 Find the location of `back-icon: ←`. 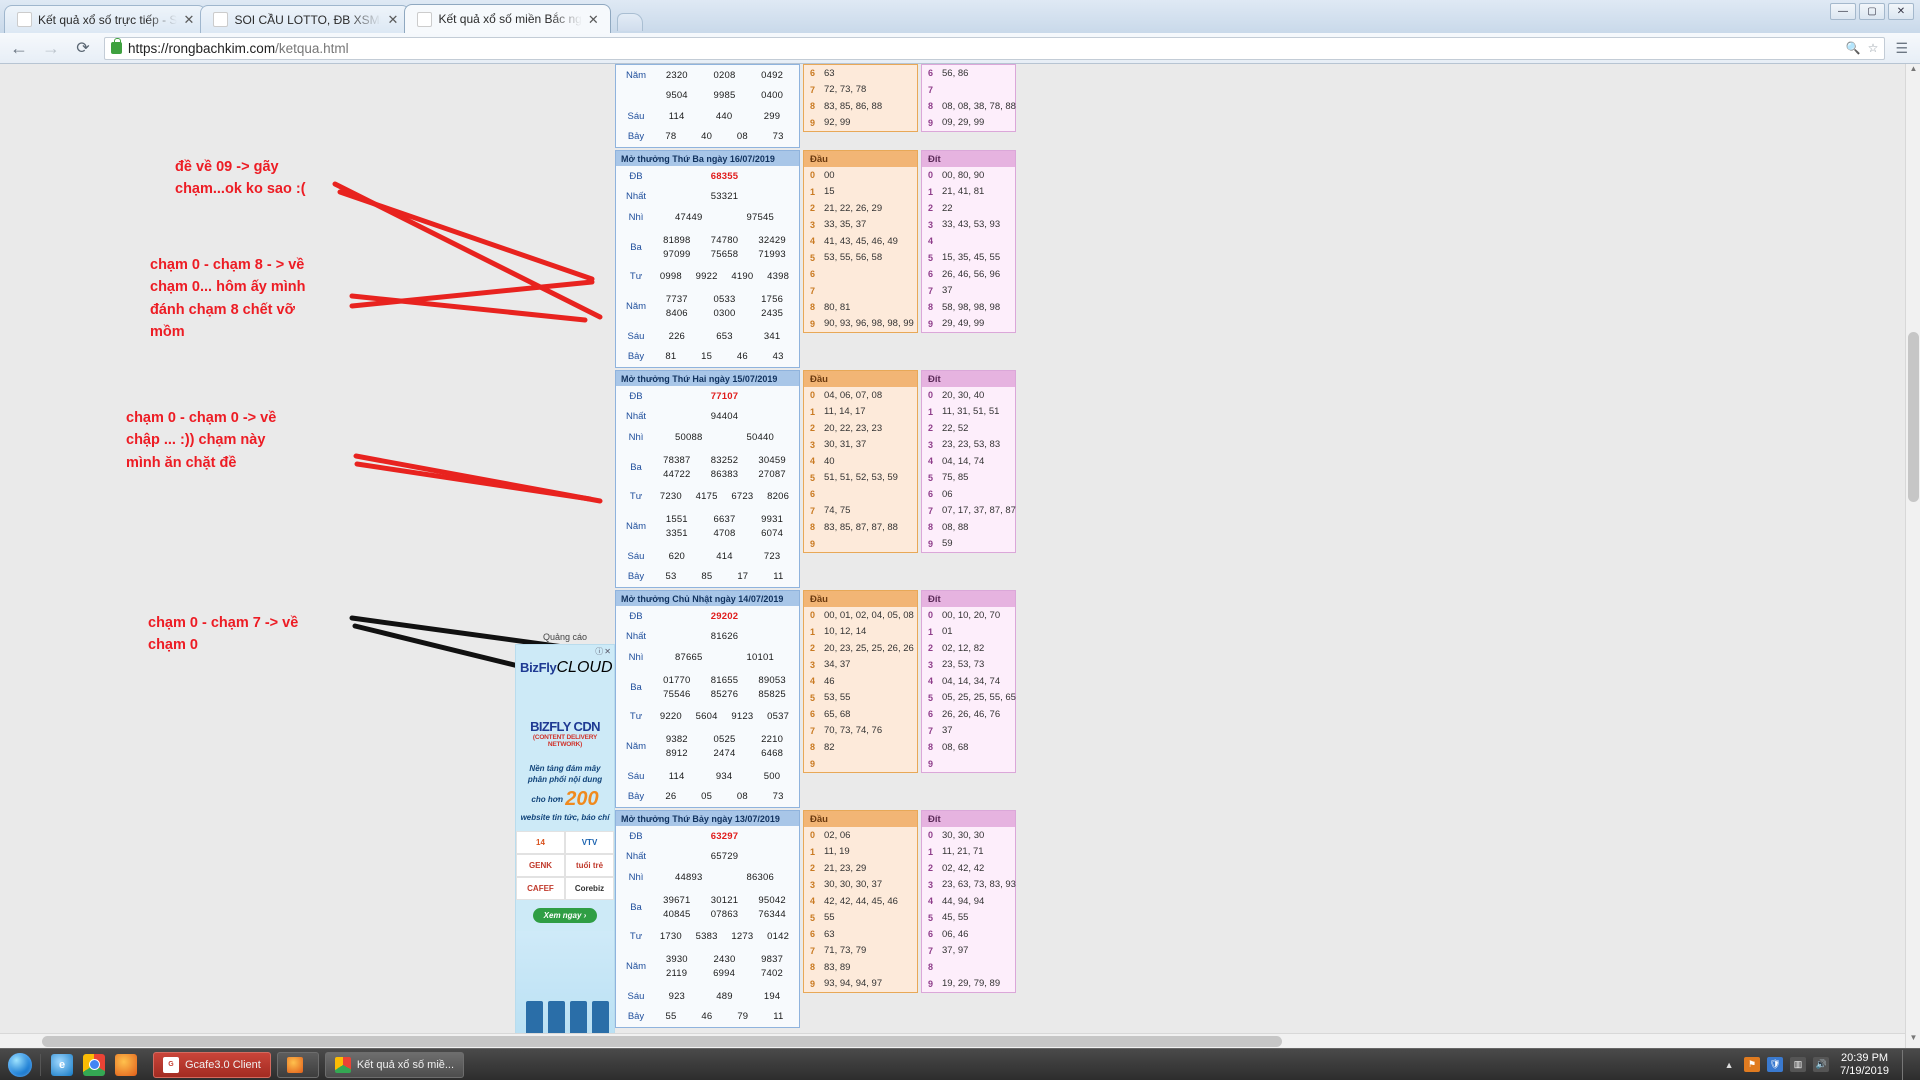

back-icon: ← is located at coordinates (19, 47).